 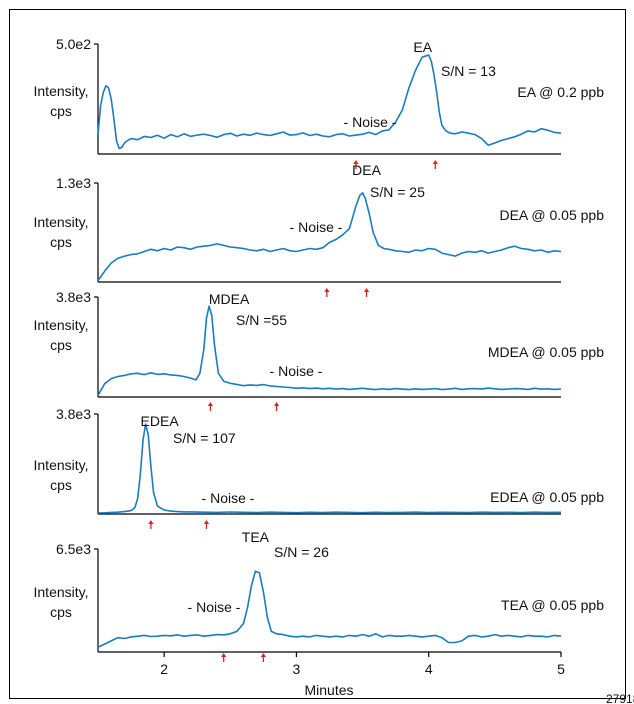 I want to click on trace-dea, so click(x=329, y=236).